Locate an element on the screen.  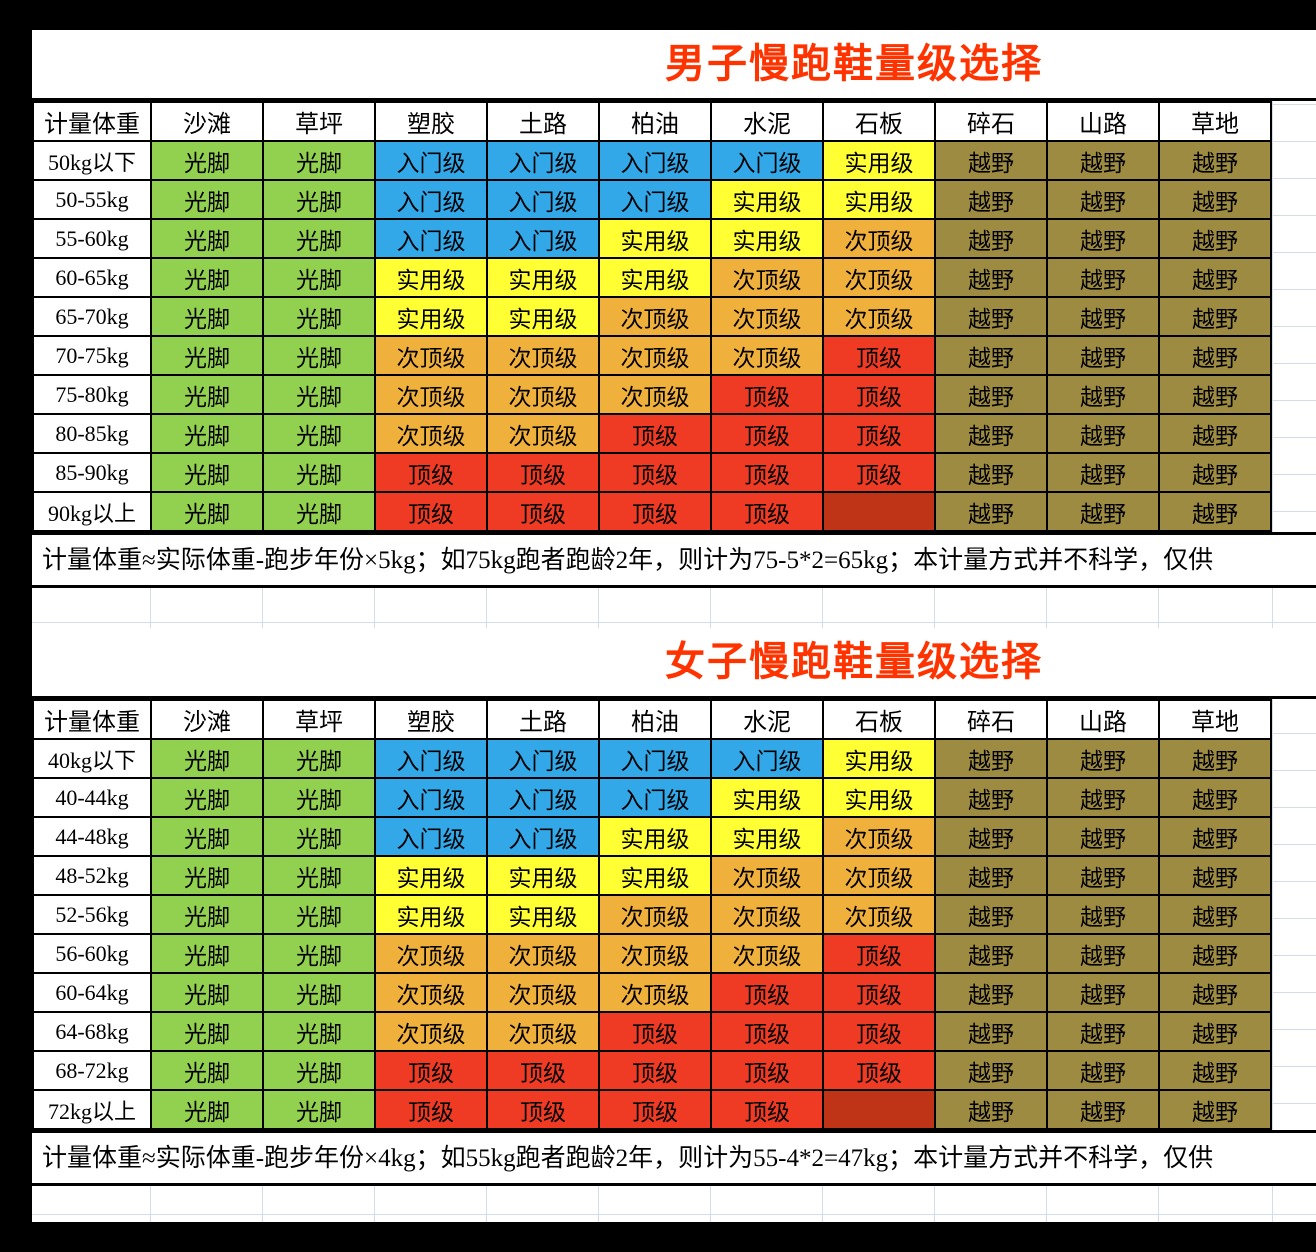
men-cell-r1-c2: 光脚 is located at coordinates (319, 160).